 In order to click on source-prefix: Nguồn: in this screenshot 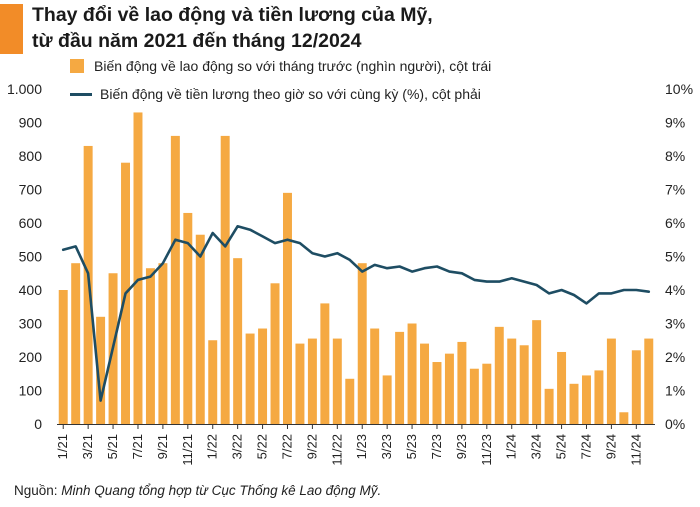, I will do `click(38, 490)`.